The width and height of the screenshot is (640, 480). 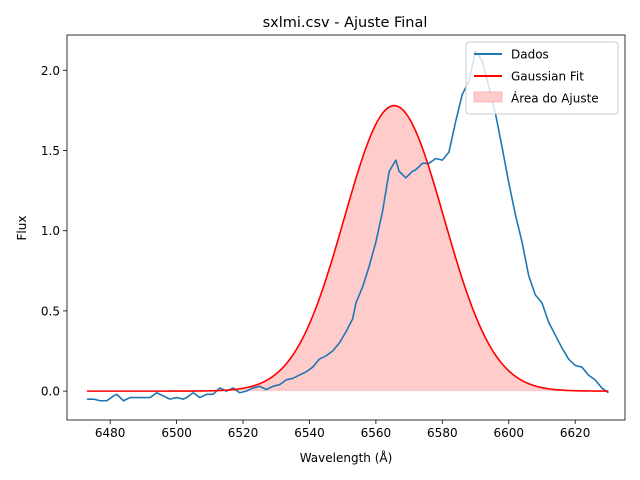 I want to click on y-tick-label: 0.0, so click(x=50, y=392).